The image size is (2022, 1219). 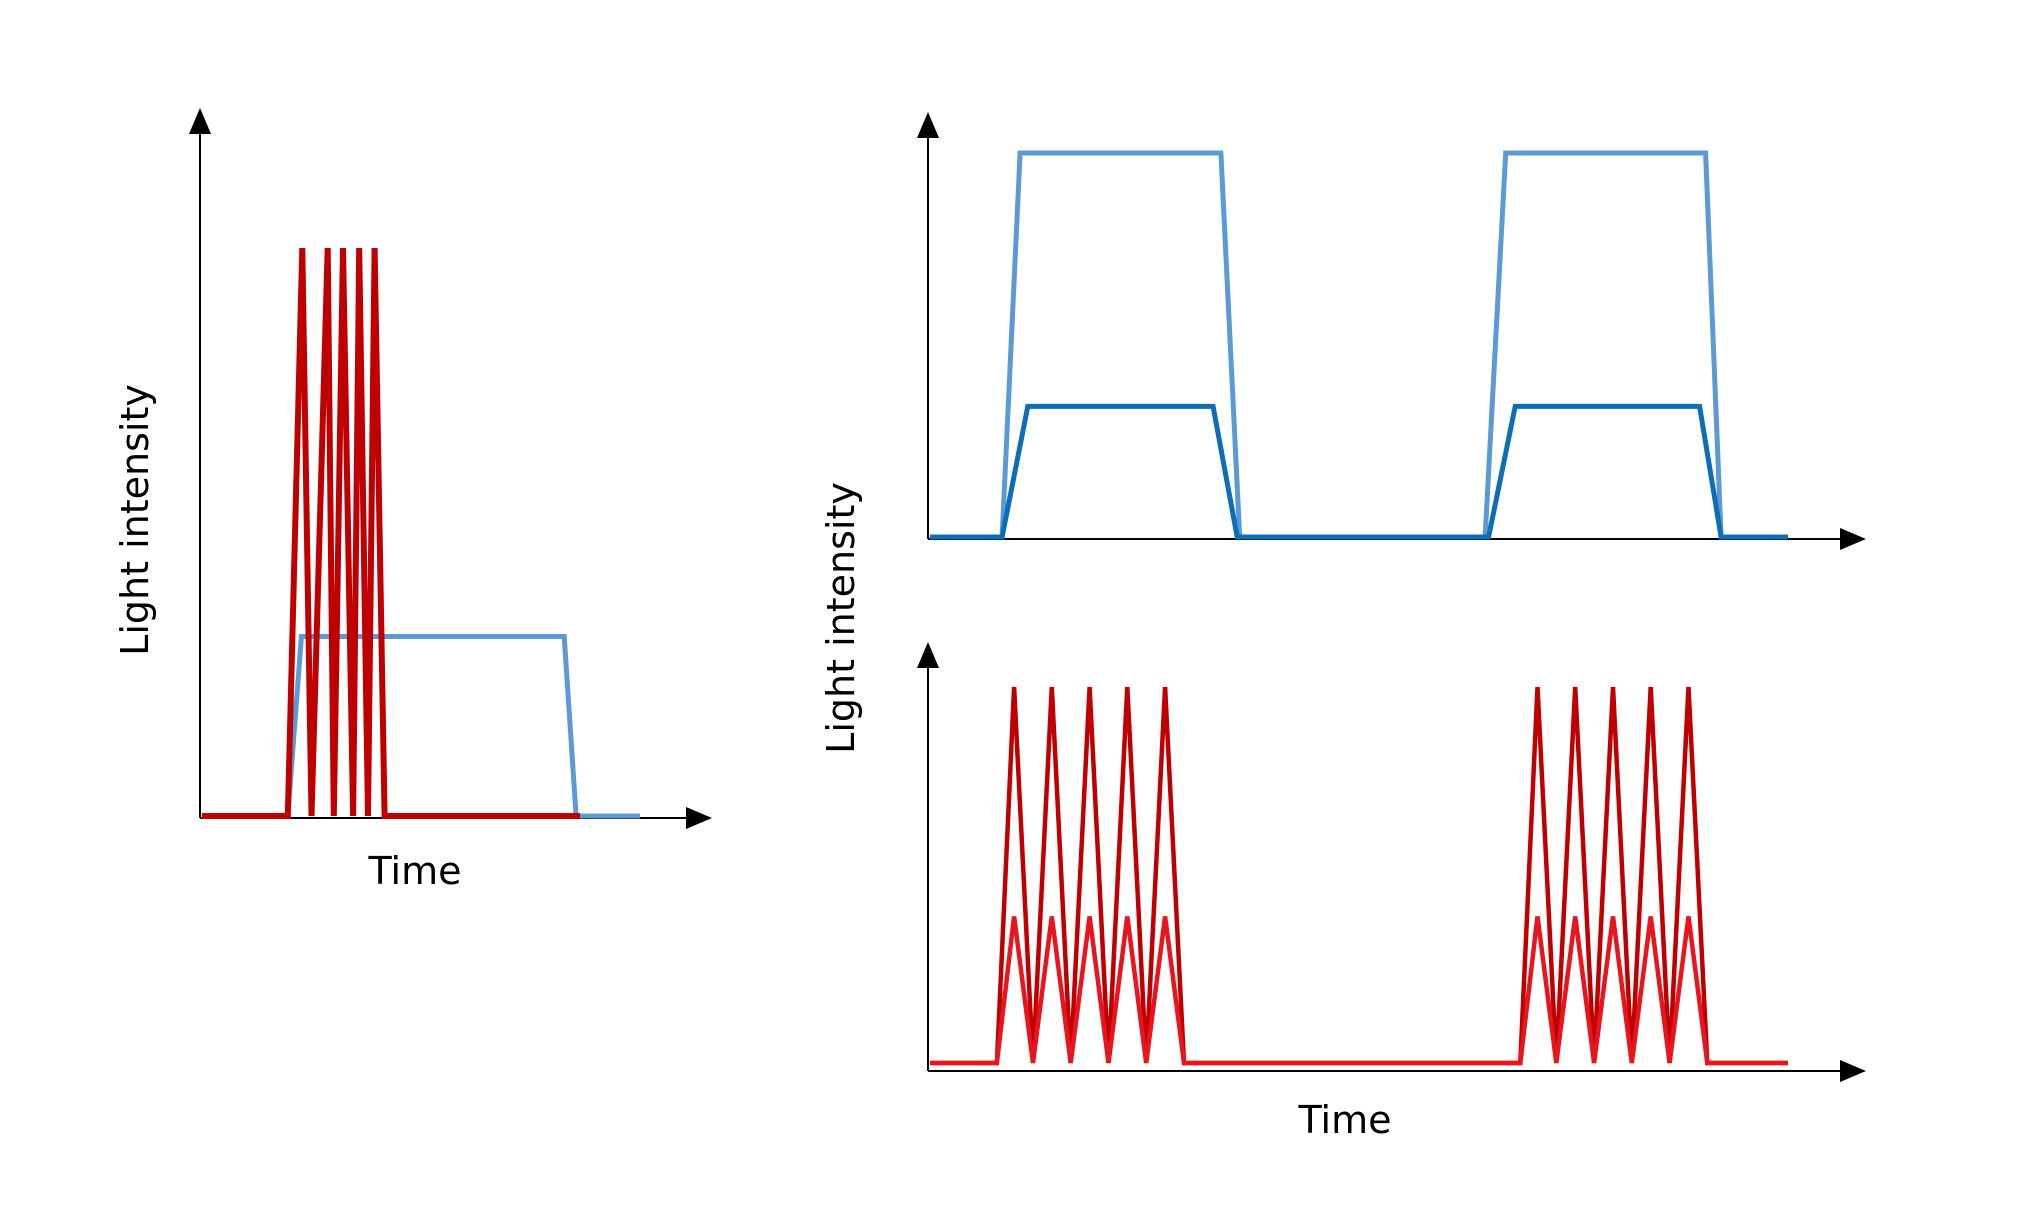 I want to click on chart-left-y-axis-label: Light intensity, so click(x=135, y=520).